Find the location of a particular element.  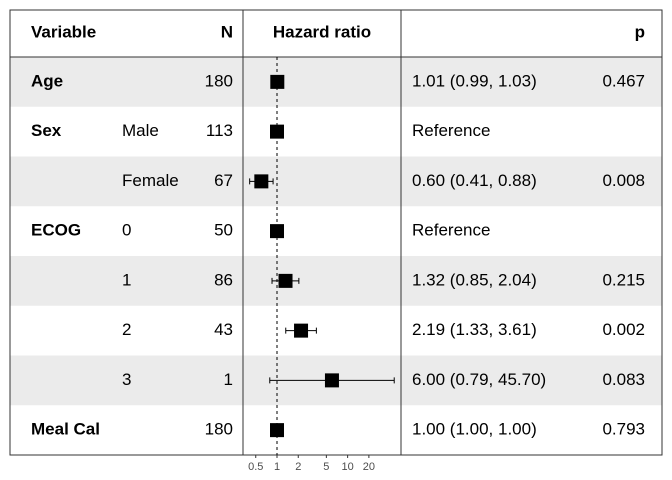

n-value: 43 is located at coordinates (223, 329).